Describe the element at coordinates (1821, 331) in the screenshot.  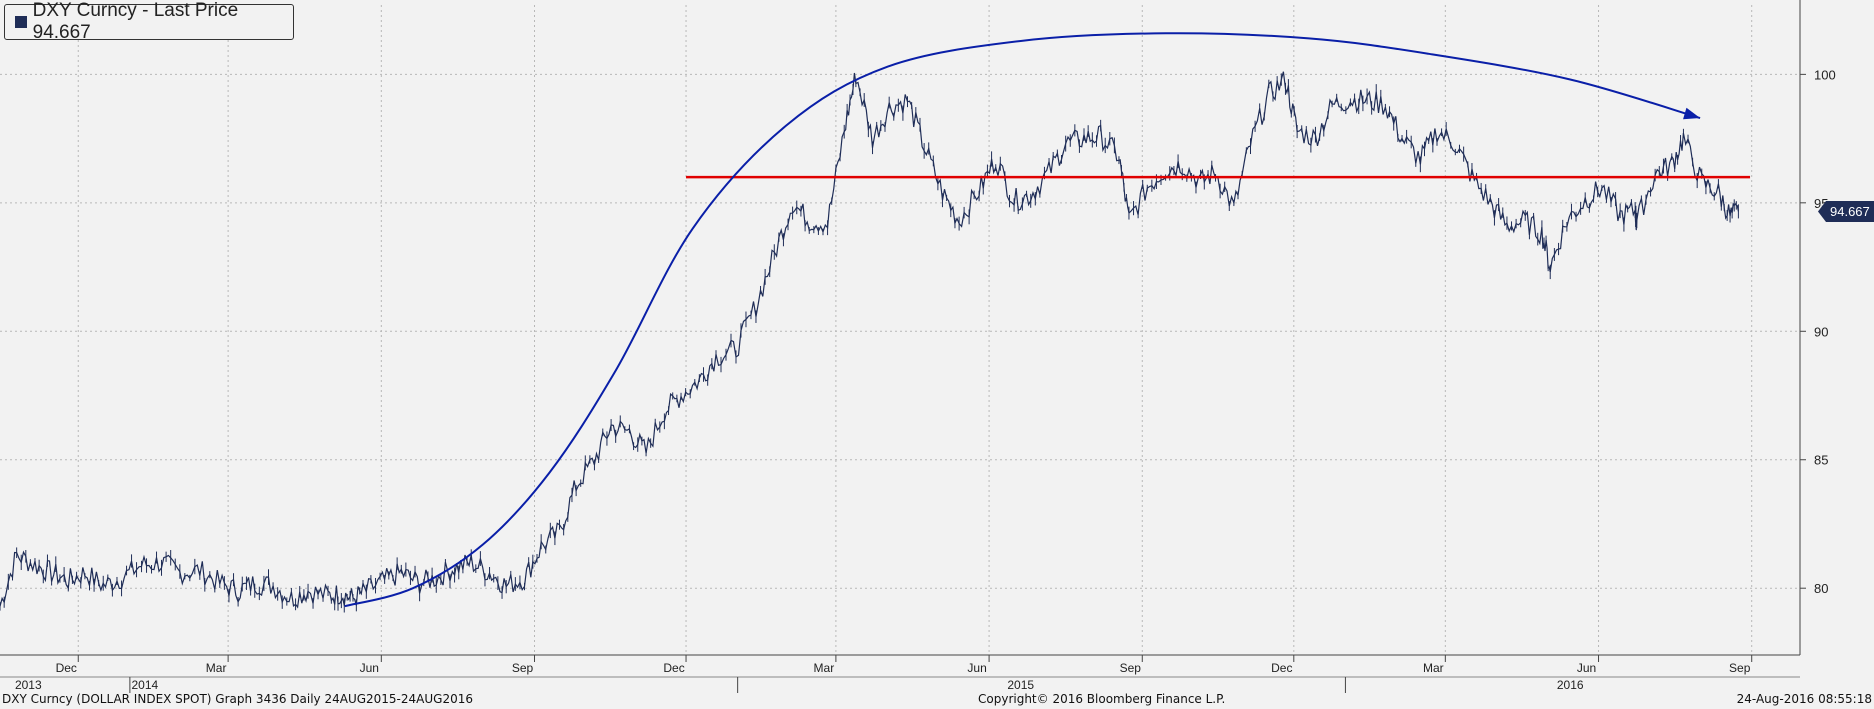
I see `y-tick-label: 90` at that location.